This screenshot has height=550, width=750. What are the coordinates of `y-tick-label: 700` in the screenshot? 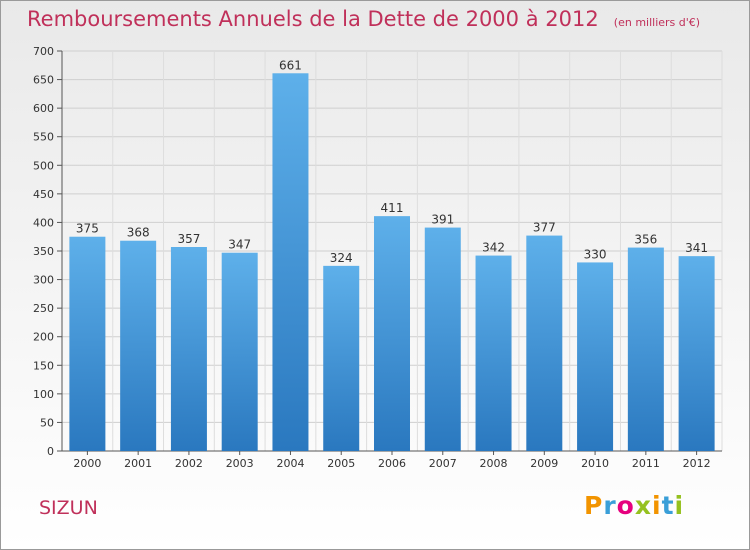 It's located at (43, 51).